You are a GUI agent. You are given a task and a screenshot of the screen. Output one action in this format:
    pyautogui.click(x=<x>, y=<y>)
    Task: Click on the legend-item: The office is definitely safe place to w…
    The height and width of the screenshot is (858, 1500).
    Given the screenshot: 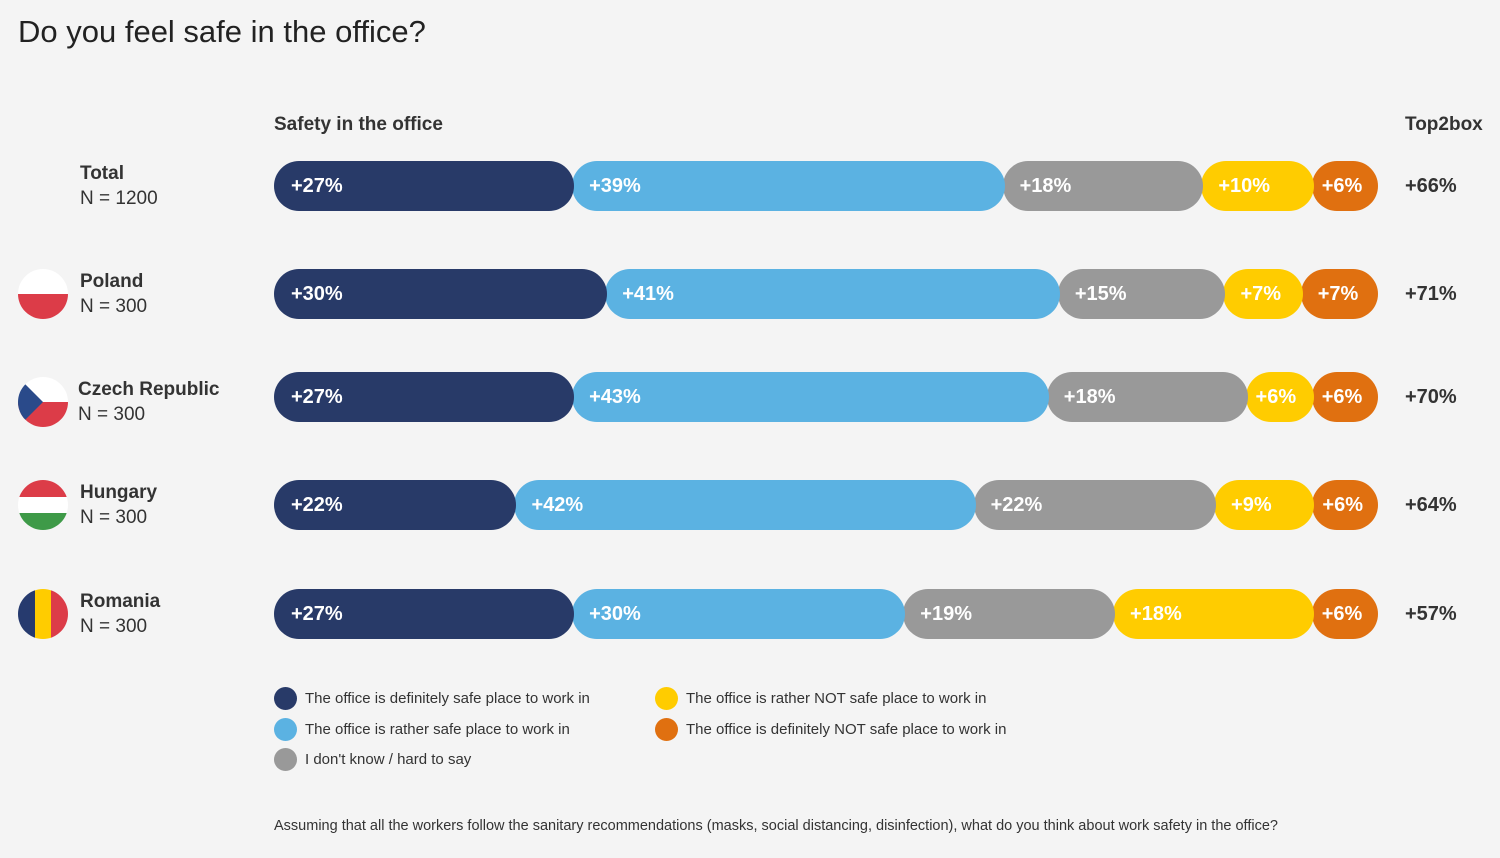 What is the action you would take?
    pyautogui.click(x=432, y=698)
    